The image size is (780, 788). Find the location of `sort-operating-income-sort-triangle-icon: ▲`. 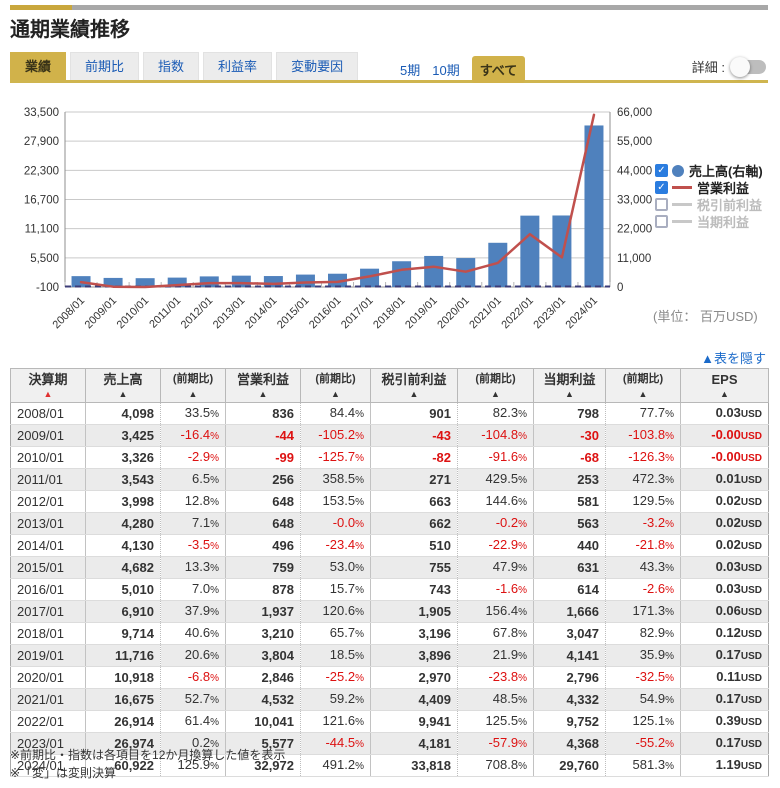

sort-operating-income-sort-triangle-icon: ▲ is located at coordinates (263, 394).